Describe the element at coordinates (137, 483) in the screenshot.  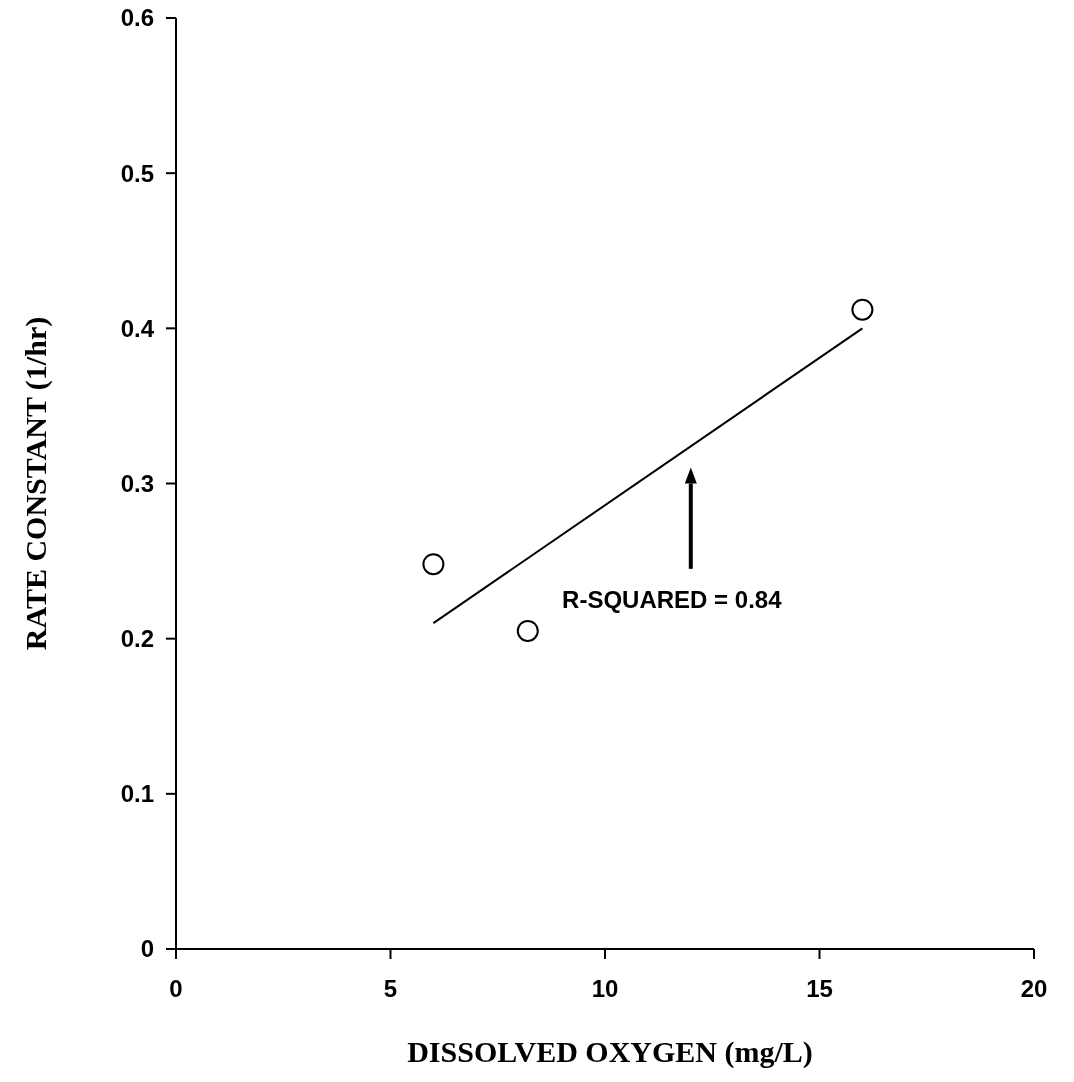
I see `y-tick-label: 0.3` at that location.